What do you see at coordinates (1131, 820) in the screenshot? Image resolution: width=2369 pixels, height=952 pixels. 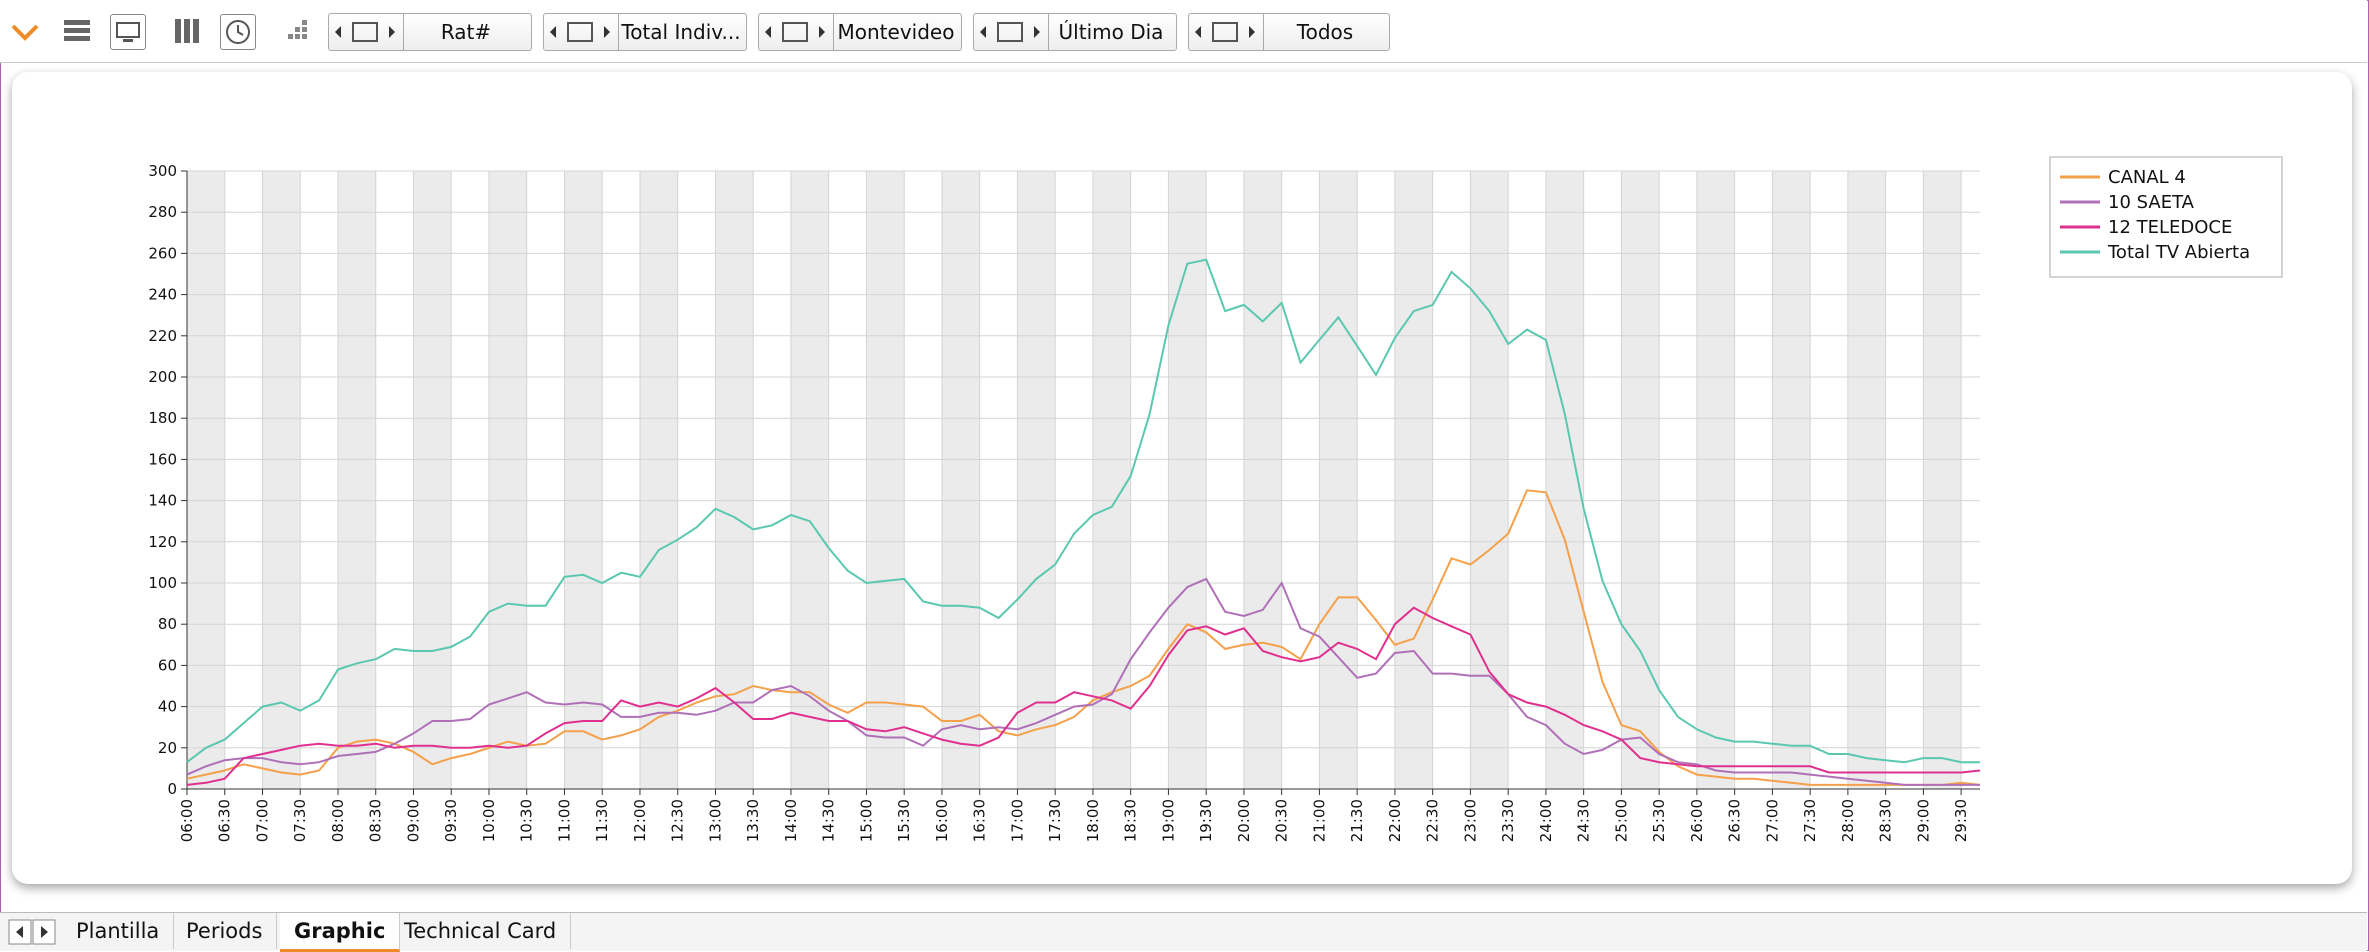 I see `x-tick-label: 18:30` at bounding box center [1131, 820].